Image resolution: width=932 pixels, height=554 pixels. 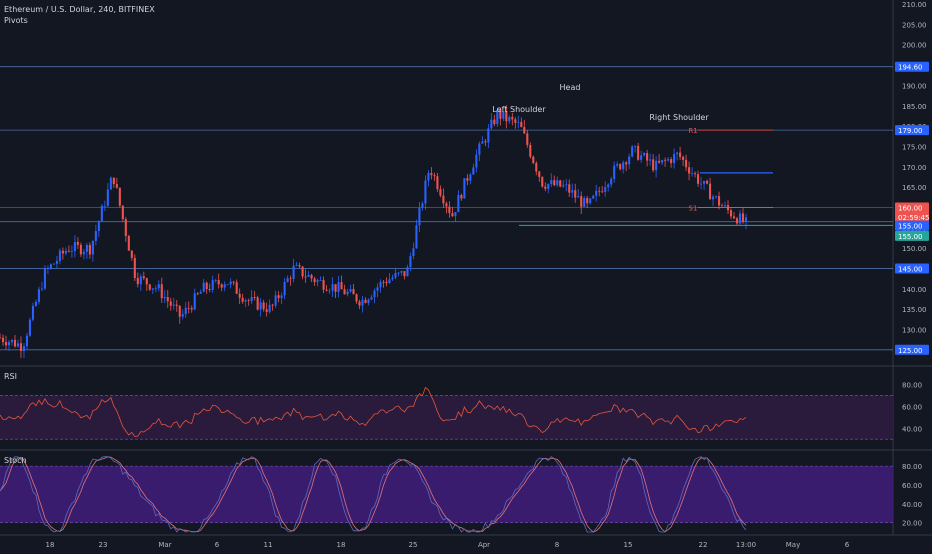 What do you see at coordinates (912, 486) in the screenshot?
I see `stoch-y-tick: 60.00` at bounding box center [912, 486].